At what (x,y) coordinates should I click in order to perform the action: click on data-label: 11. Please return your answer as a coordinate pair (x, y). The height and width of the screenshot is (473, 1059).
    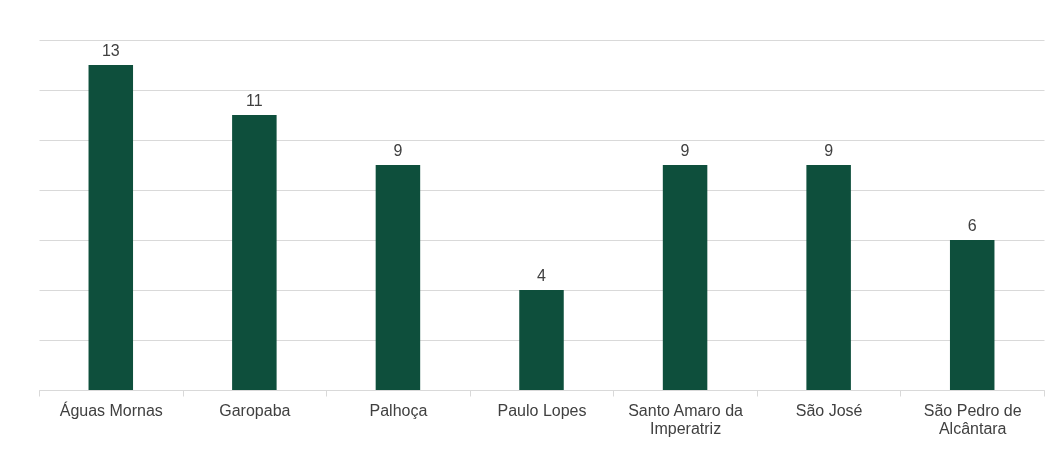
    Looking at the image, I should click on (254, 100).